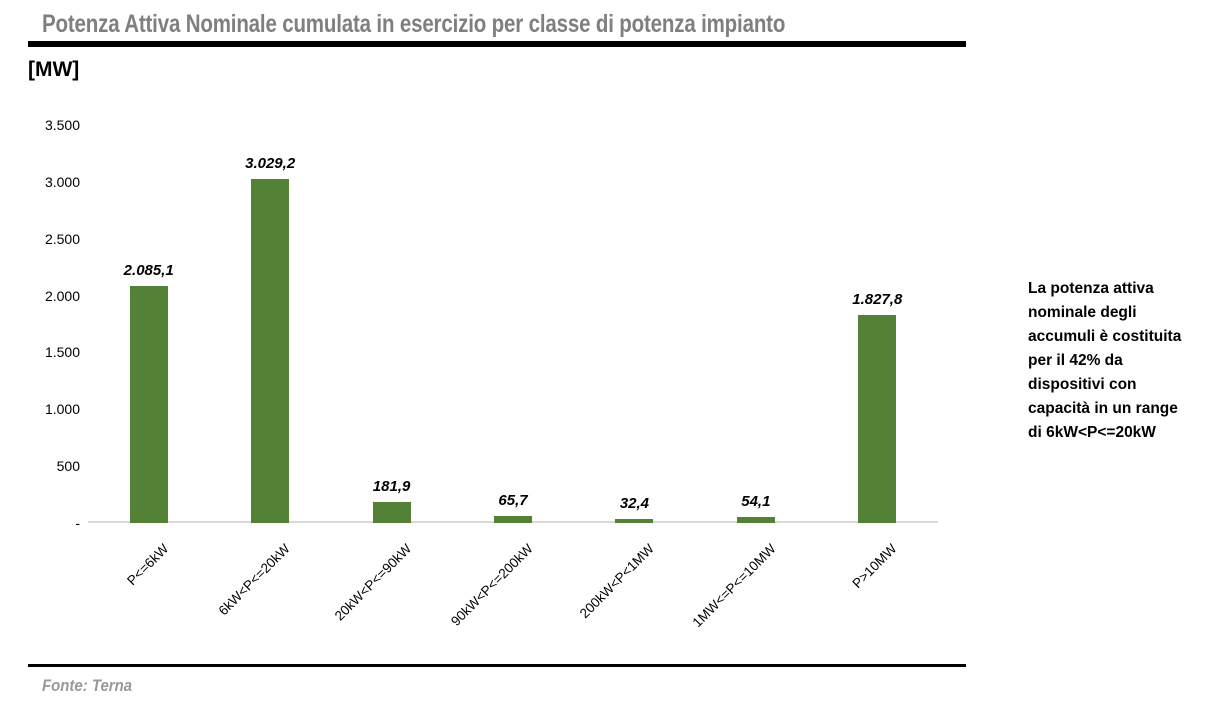  Describe the element at coordinates (634, 504) in the screenshot. I see `bar-value-label: 32,4` at that location.